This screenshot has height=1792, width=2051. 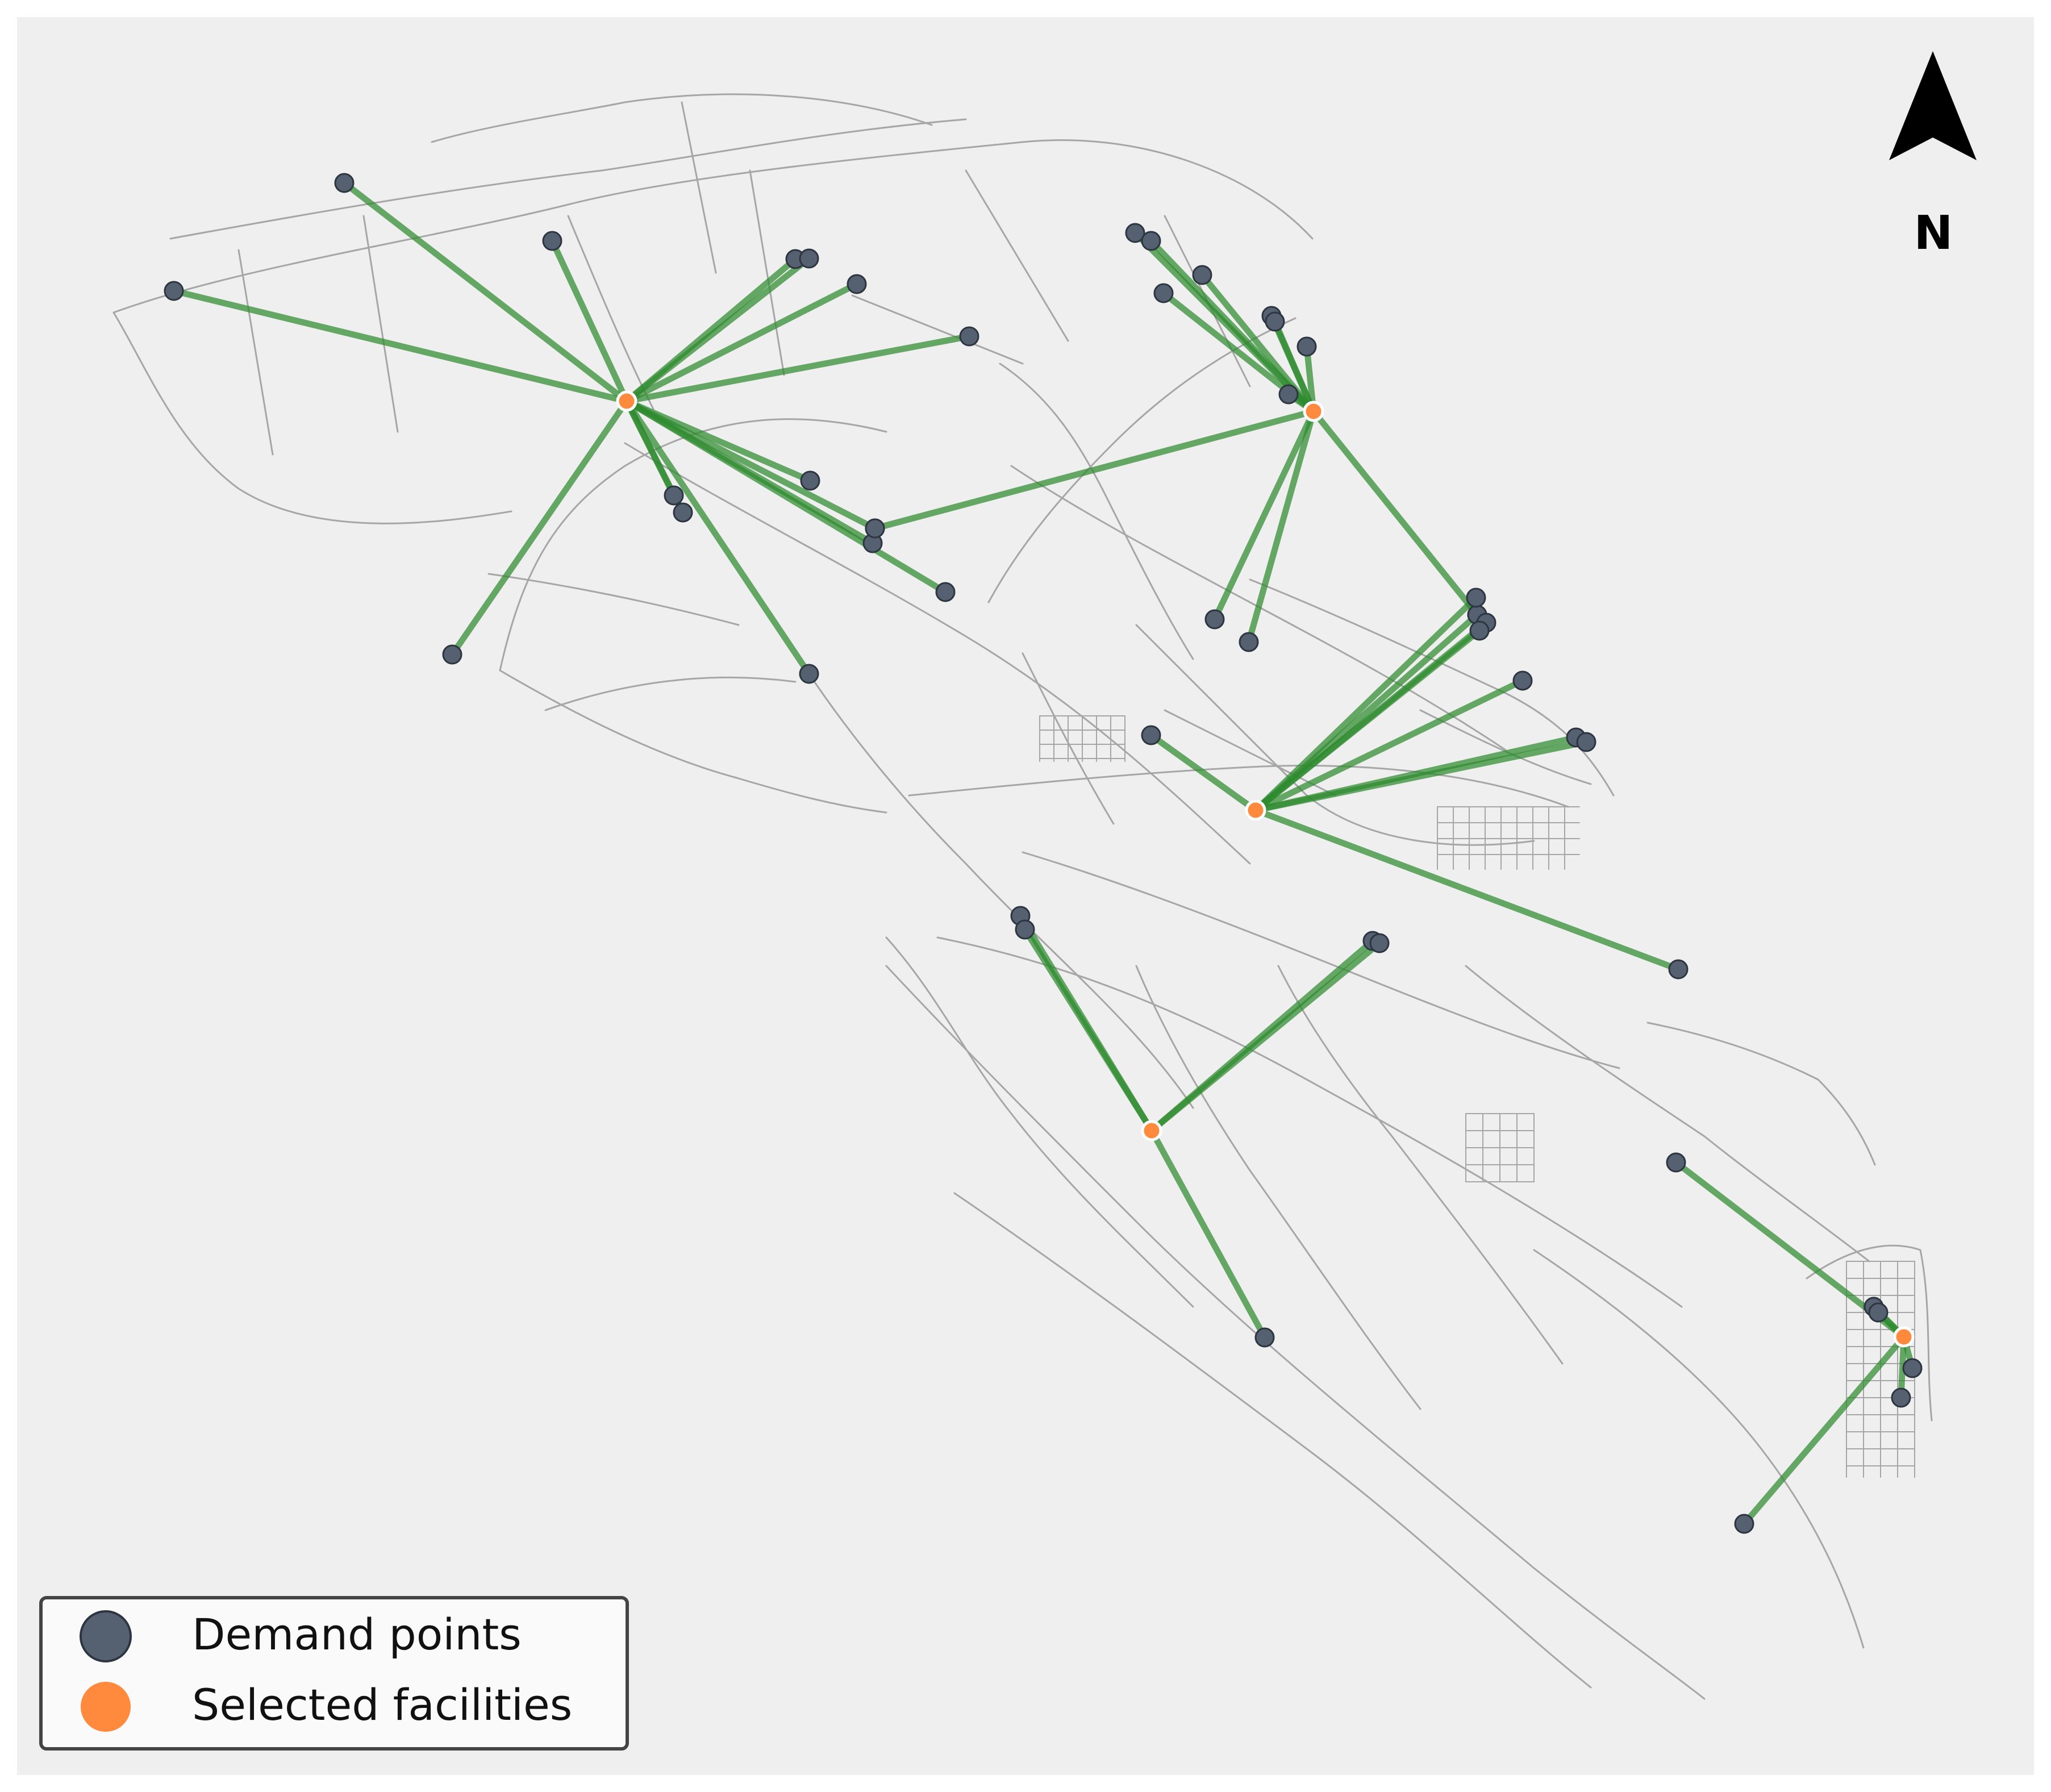 What do you see at coordinates (357, 1634) in the screenshot?
I see `legend-demand-label: Demand points` at bounding box center [357, 1634].